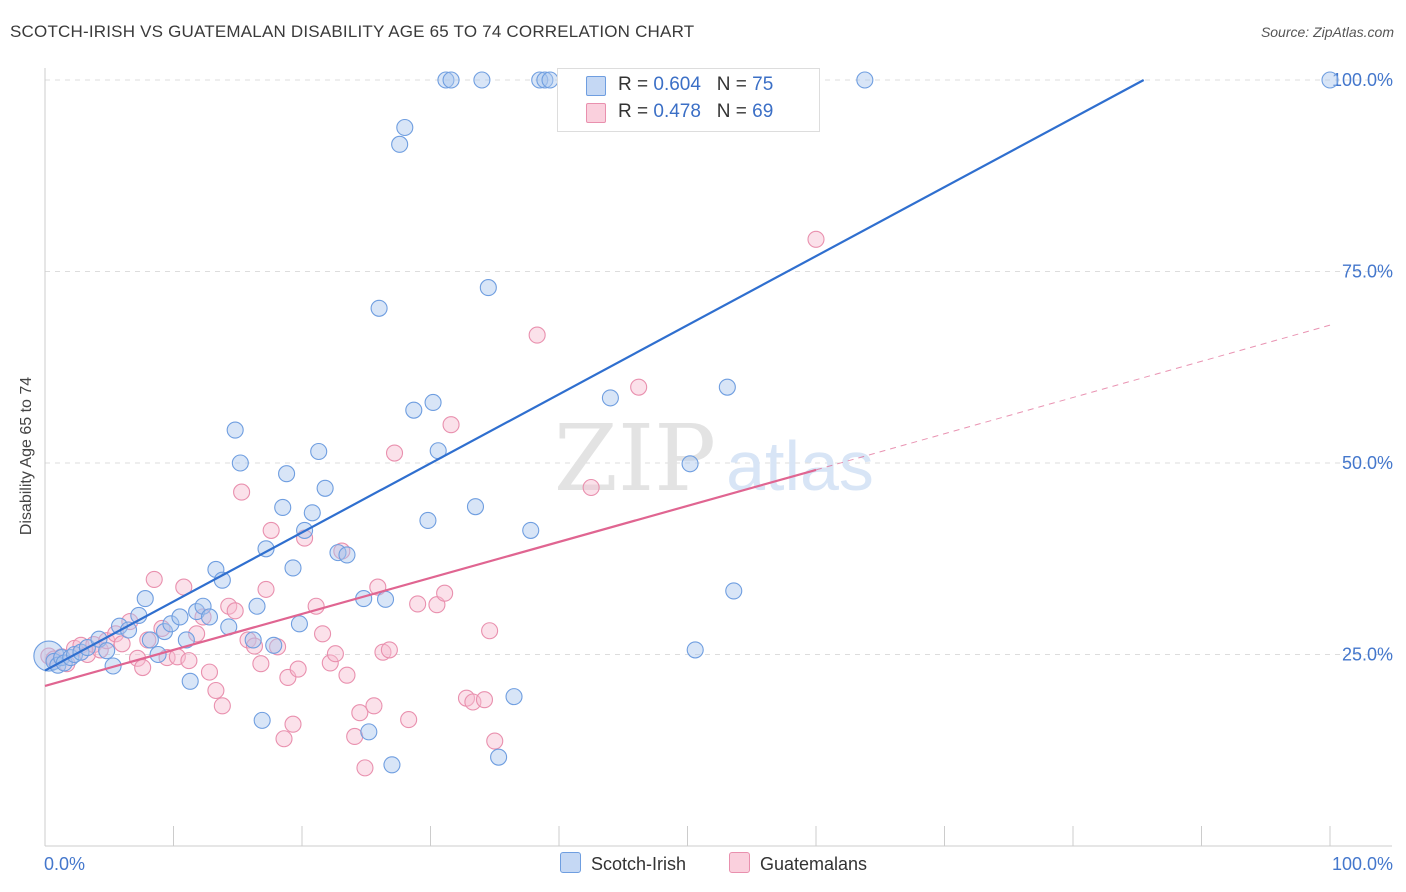 This screenshot has width=1406, height=892. Describe the element at coordinates (763, 84) in the screenshot. I see `n-value: 75` at that location.